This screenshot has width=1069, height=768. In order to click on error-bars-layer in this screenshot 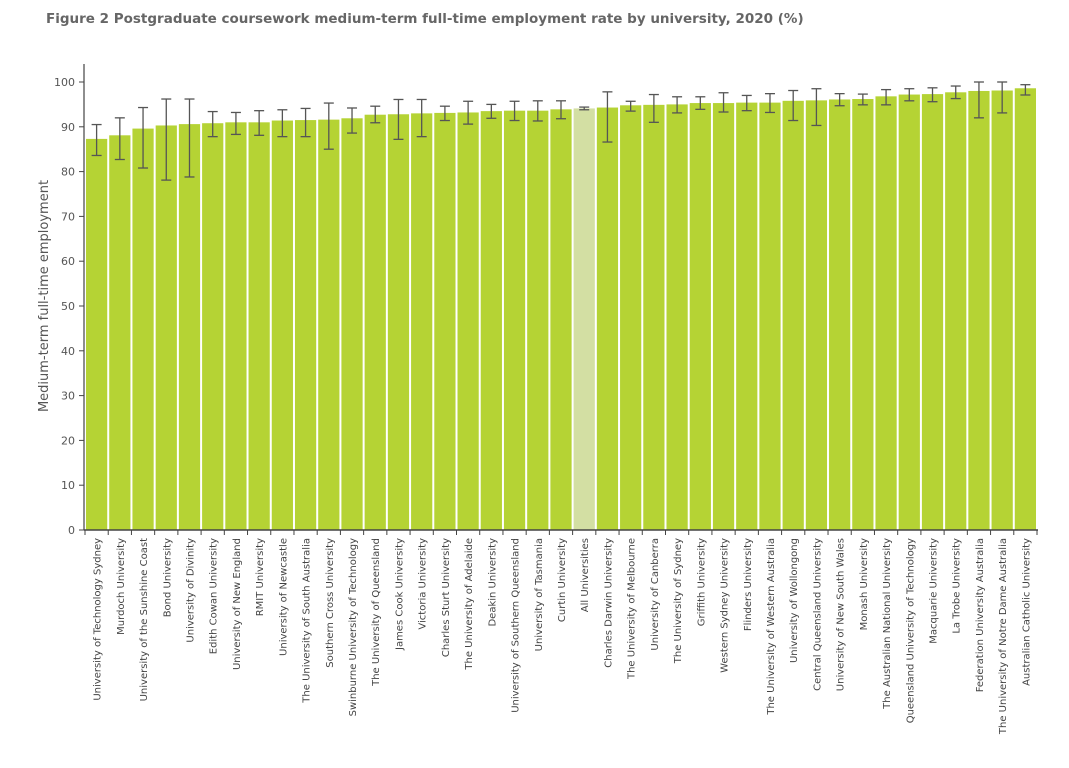, I will do `click(561, 131)`.